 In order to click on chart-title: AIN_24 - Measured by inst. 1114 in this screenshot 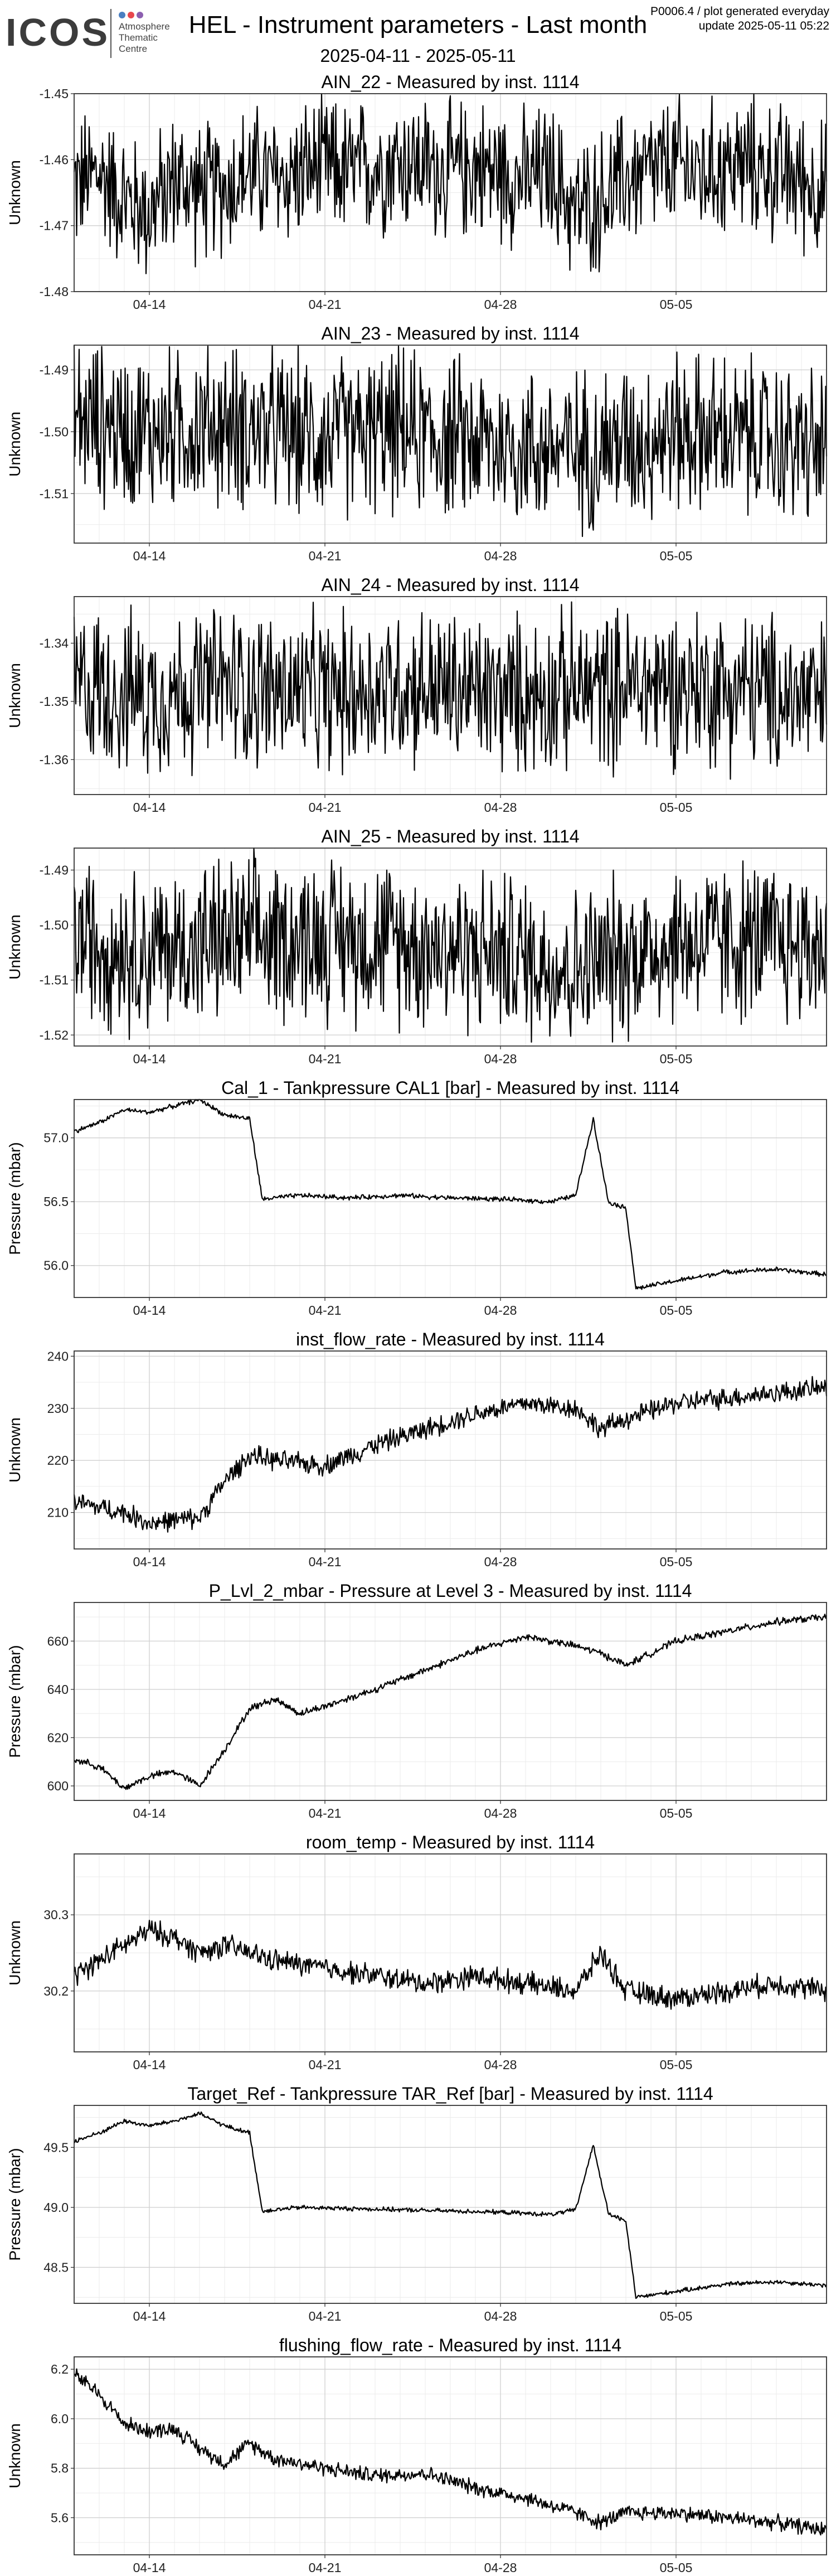, I will do `click(450, 585)`.